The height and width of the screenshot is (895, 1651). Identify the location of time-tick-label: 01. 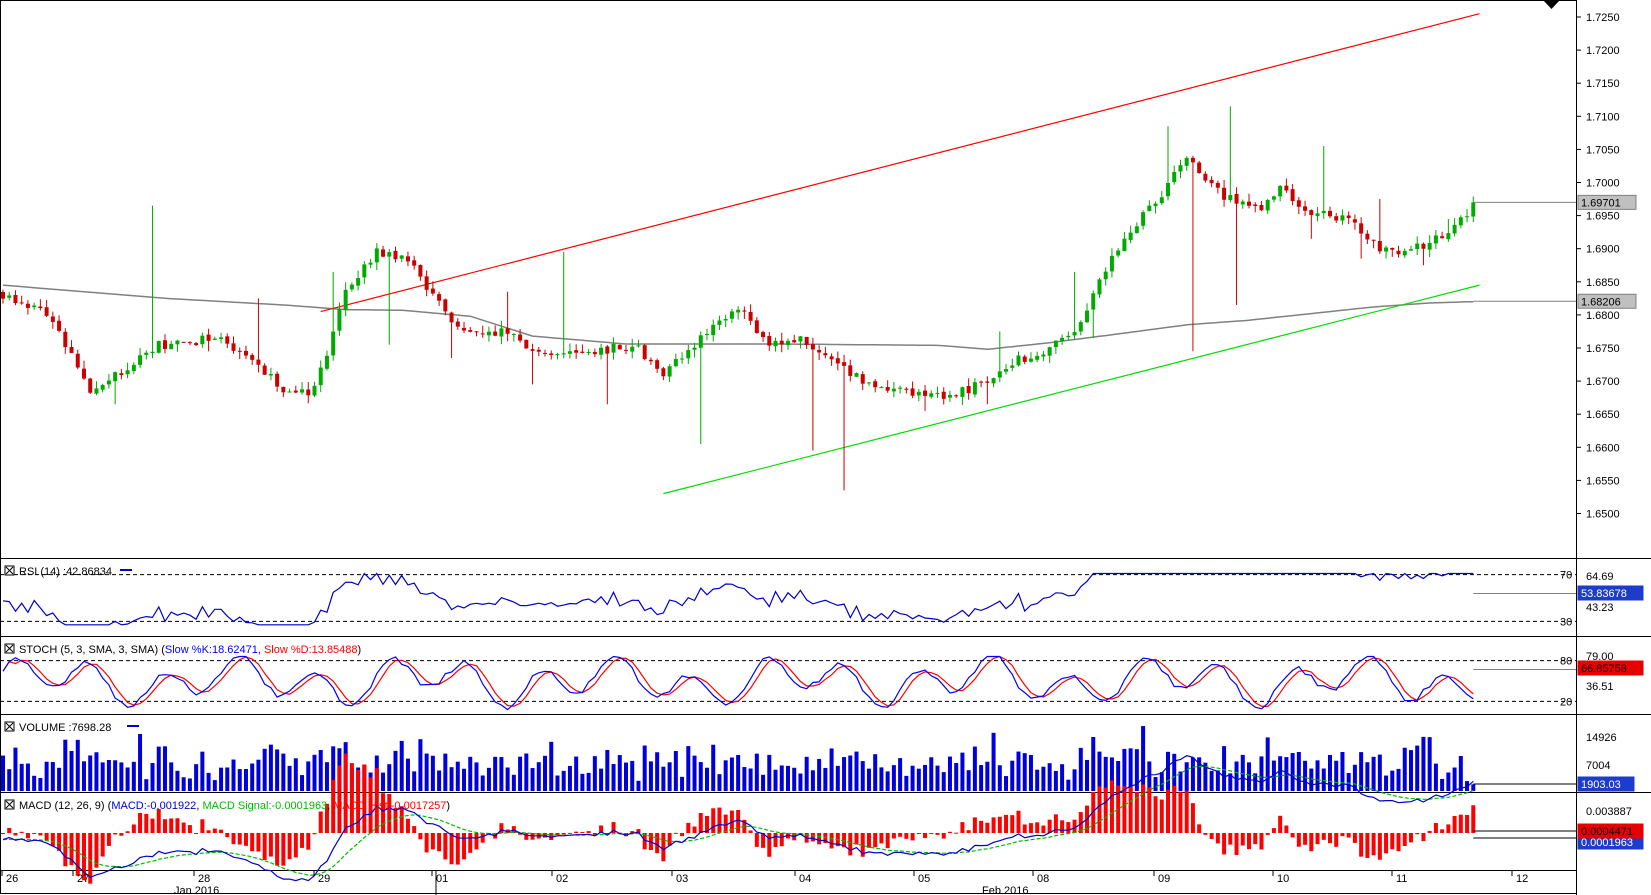
(442, 879).